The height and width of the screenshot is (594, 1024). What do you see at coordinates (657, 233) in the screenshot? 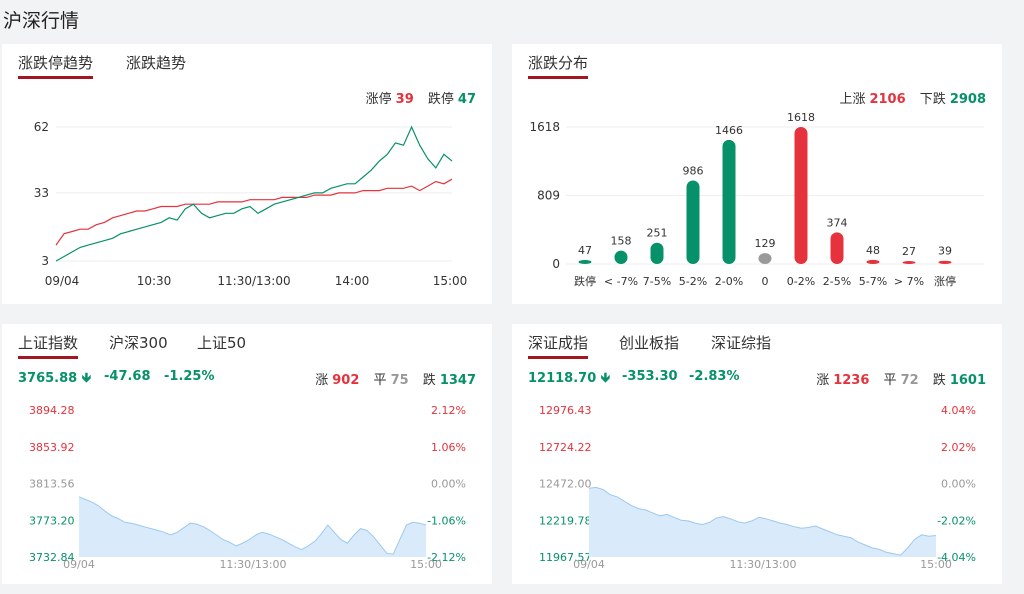
I see `bar-value-label: 251` at bounding box center [657, 233].